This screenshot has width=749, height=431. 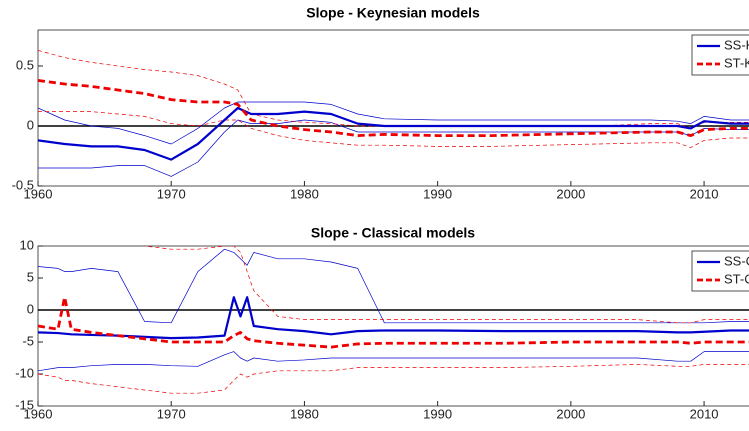 I want to click on legend-label: ST-K, so click(x=736, y=62).